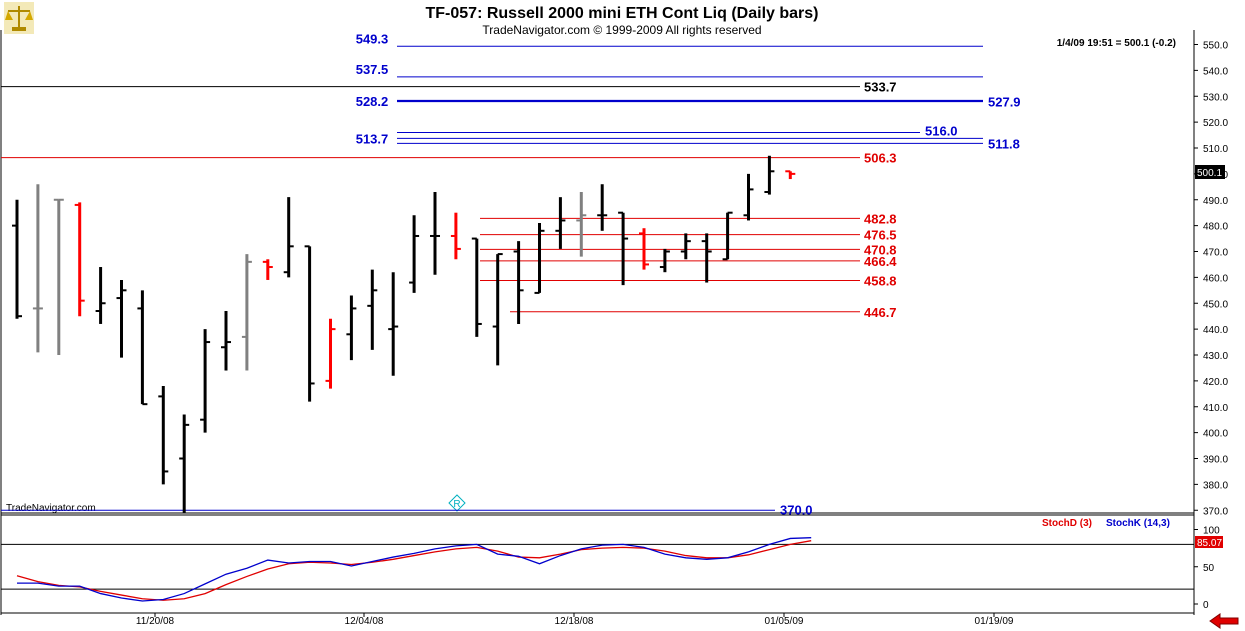 The width and height of the screenshot is (1245, 631). What do you see at coordinates (1215, 356) in the screenshot?
I see `price-tick-label: 430.0` at bounding box center [1215, 356].